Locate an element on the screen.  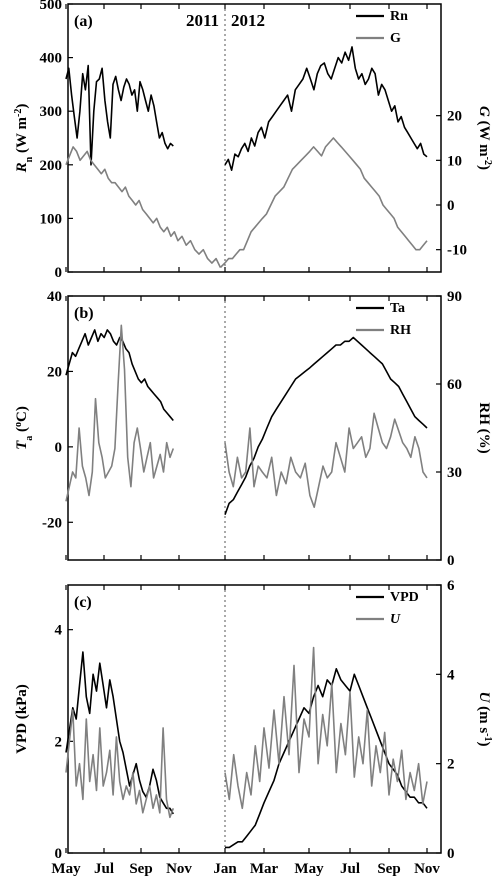
panel-a-right-tick-label: -10 is located at coordinates (457, 251).